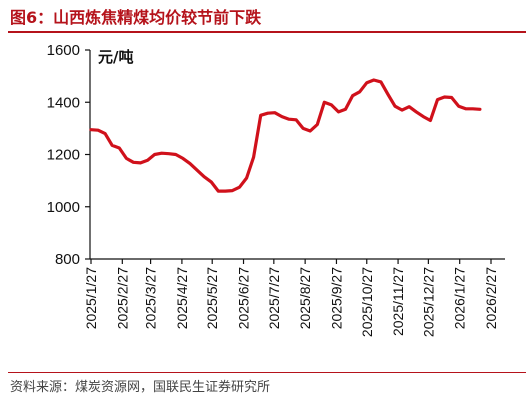  What do you see at coordinates (244, 298) in the screenshot?
I see `x-tick-label: 2025/6/27` at bounding box center [244, 298].